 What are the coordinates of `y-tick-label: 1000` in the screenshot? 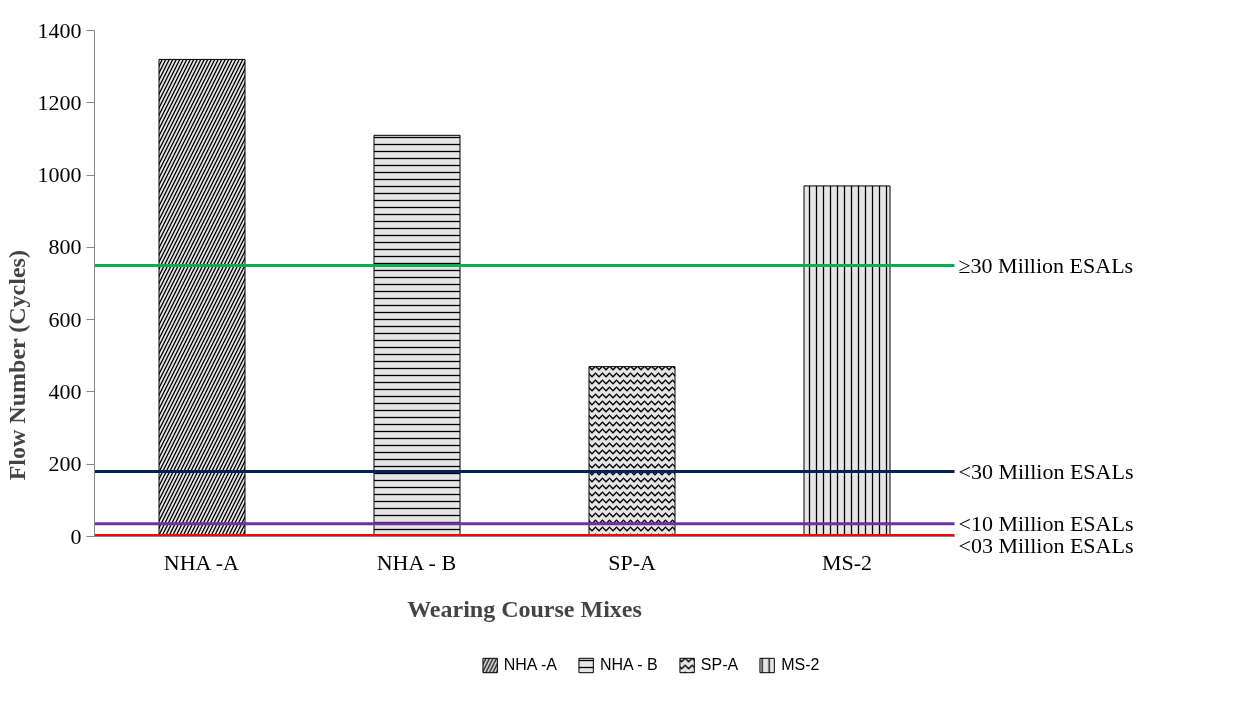 It's located at (59, 175).